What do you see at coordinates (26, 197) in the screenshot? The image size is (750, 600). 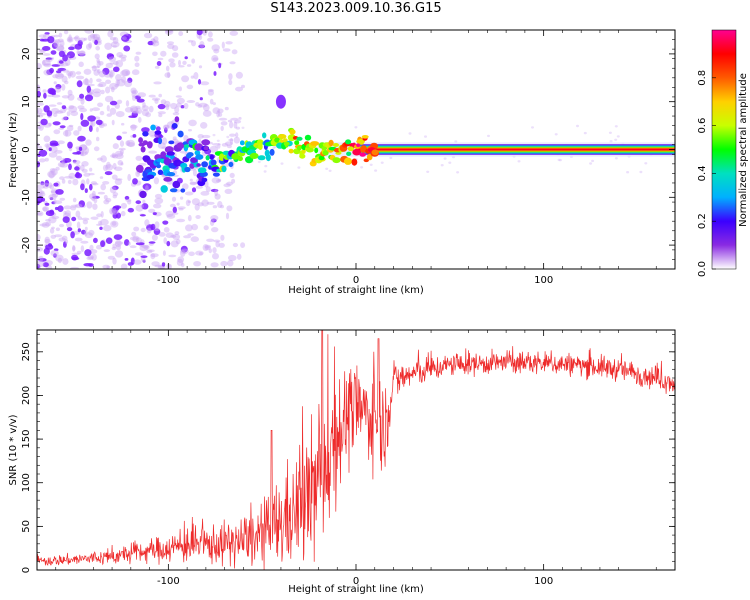 I see `spectrogram-y-tick-label: -10` at bounding box center [26, 197].